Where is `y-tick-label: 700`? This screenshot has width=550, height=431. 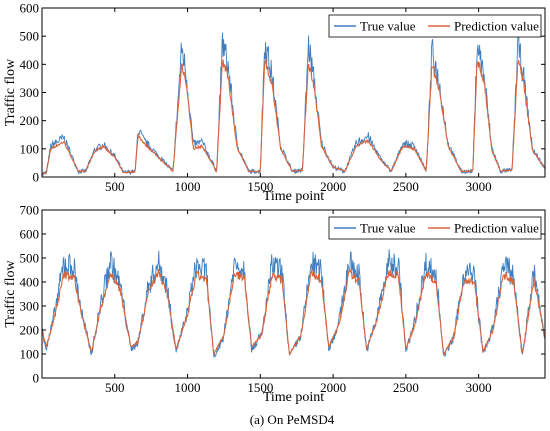
y-tick-label: 700 is located at coordinates (30, 210).